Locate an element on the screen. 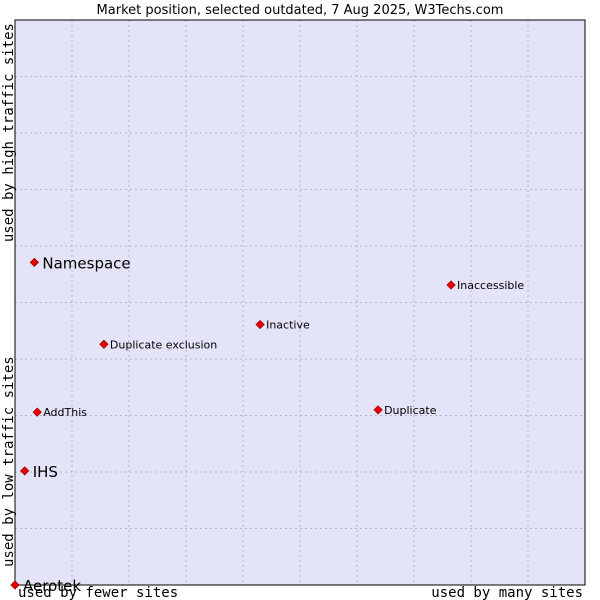 This screenshot has height=600, width=600. data-point-ihs: IHS is located at coordinates (39, 472).